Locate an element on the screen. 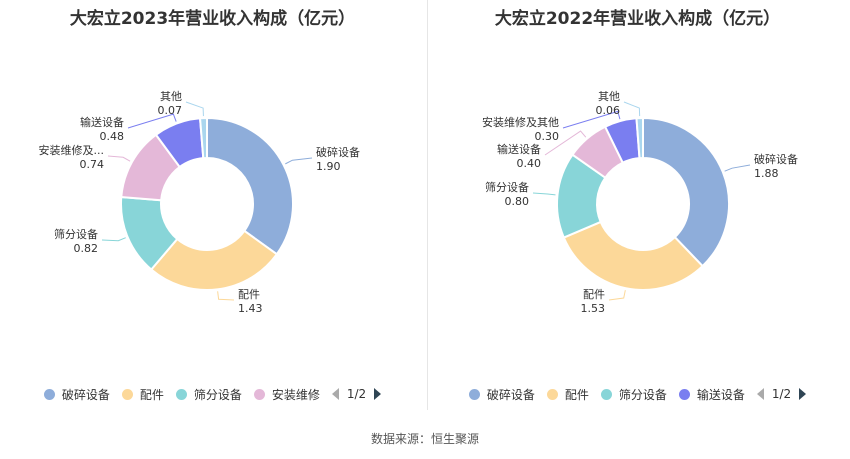  slice-label-value: 0.80 is located at coordinates (517, 201).